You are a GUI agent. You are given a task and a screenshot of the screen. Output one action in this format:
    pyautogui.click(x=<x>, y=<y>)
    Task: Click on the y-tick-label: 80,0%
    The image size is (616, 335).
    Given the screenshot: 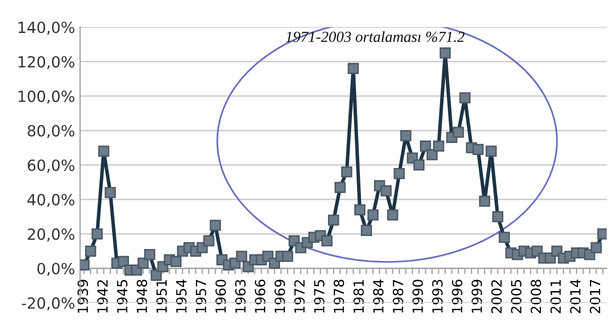 What is the action you would take?
    pyautogui.click(x=51, y=131)
    